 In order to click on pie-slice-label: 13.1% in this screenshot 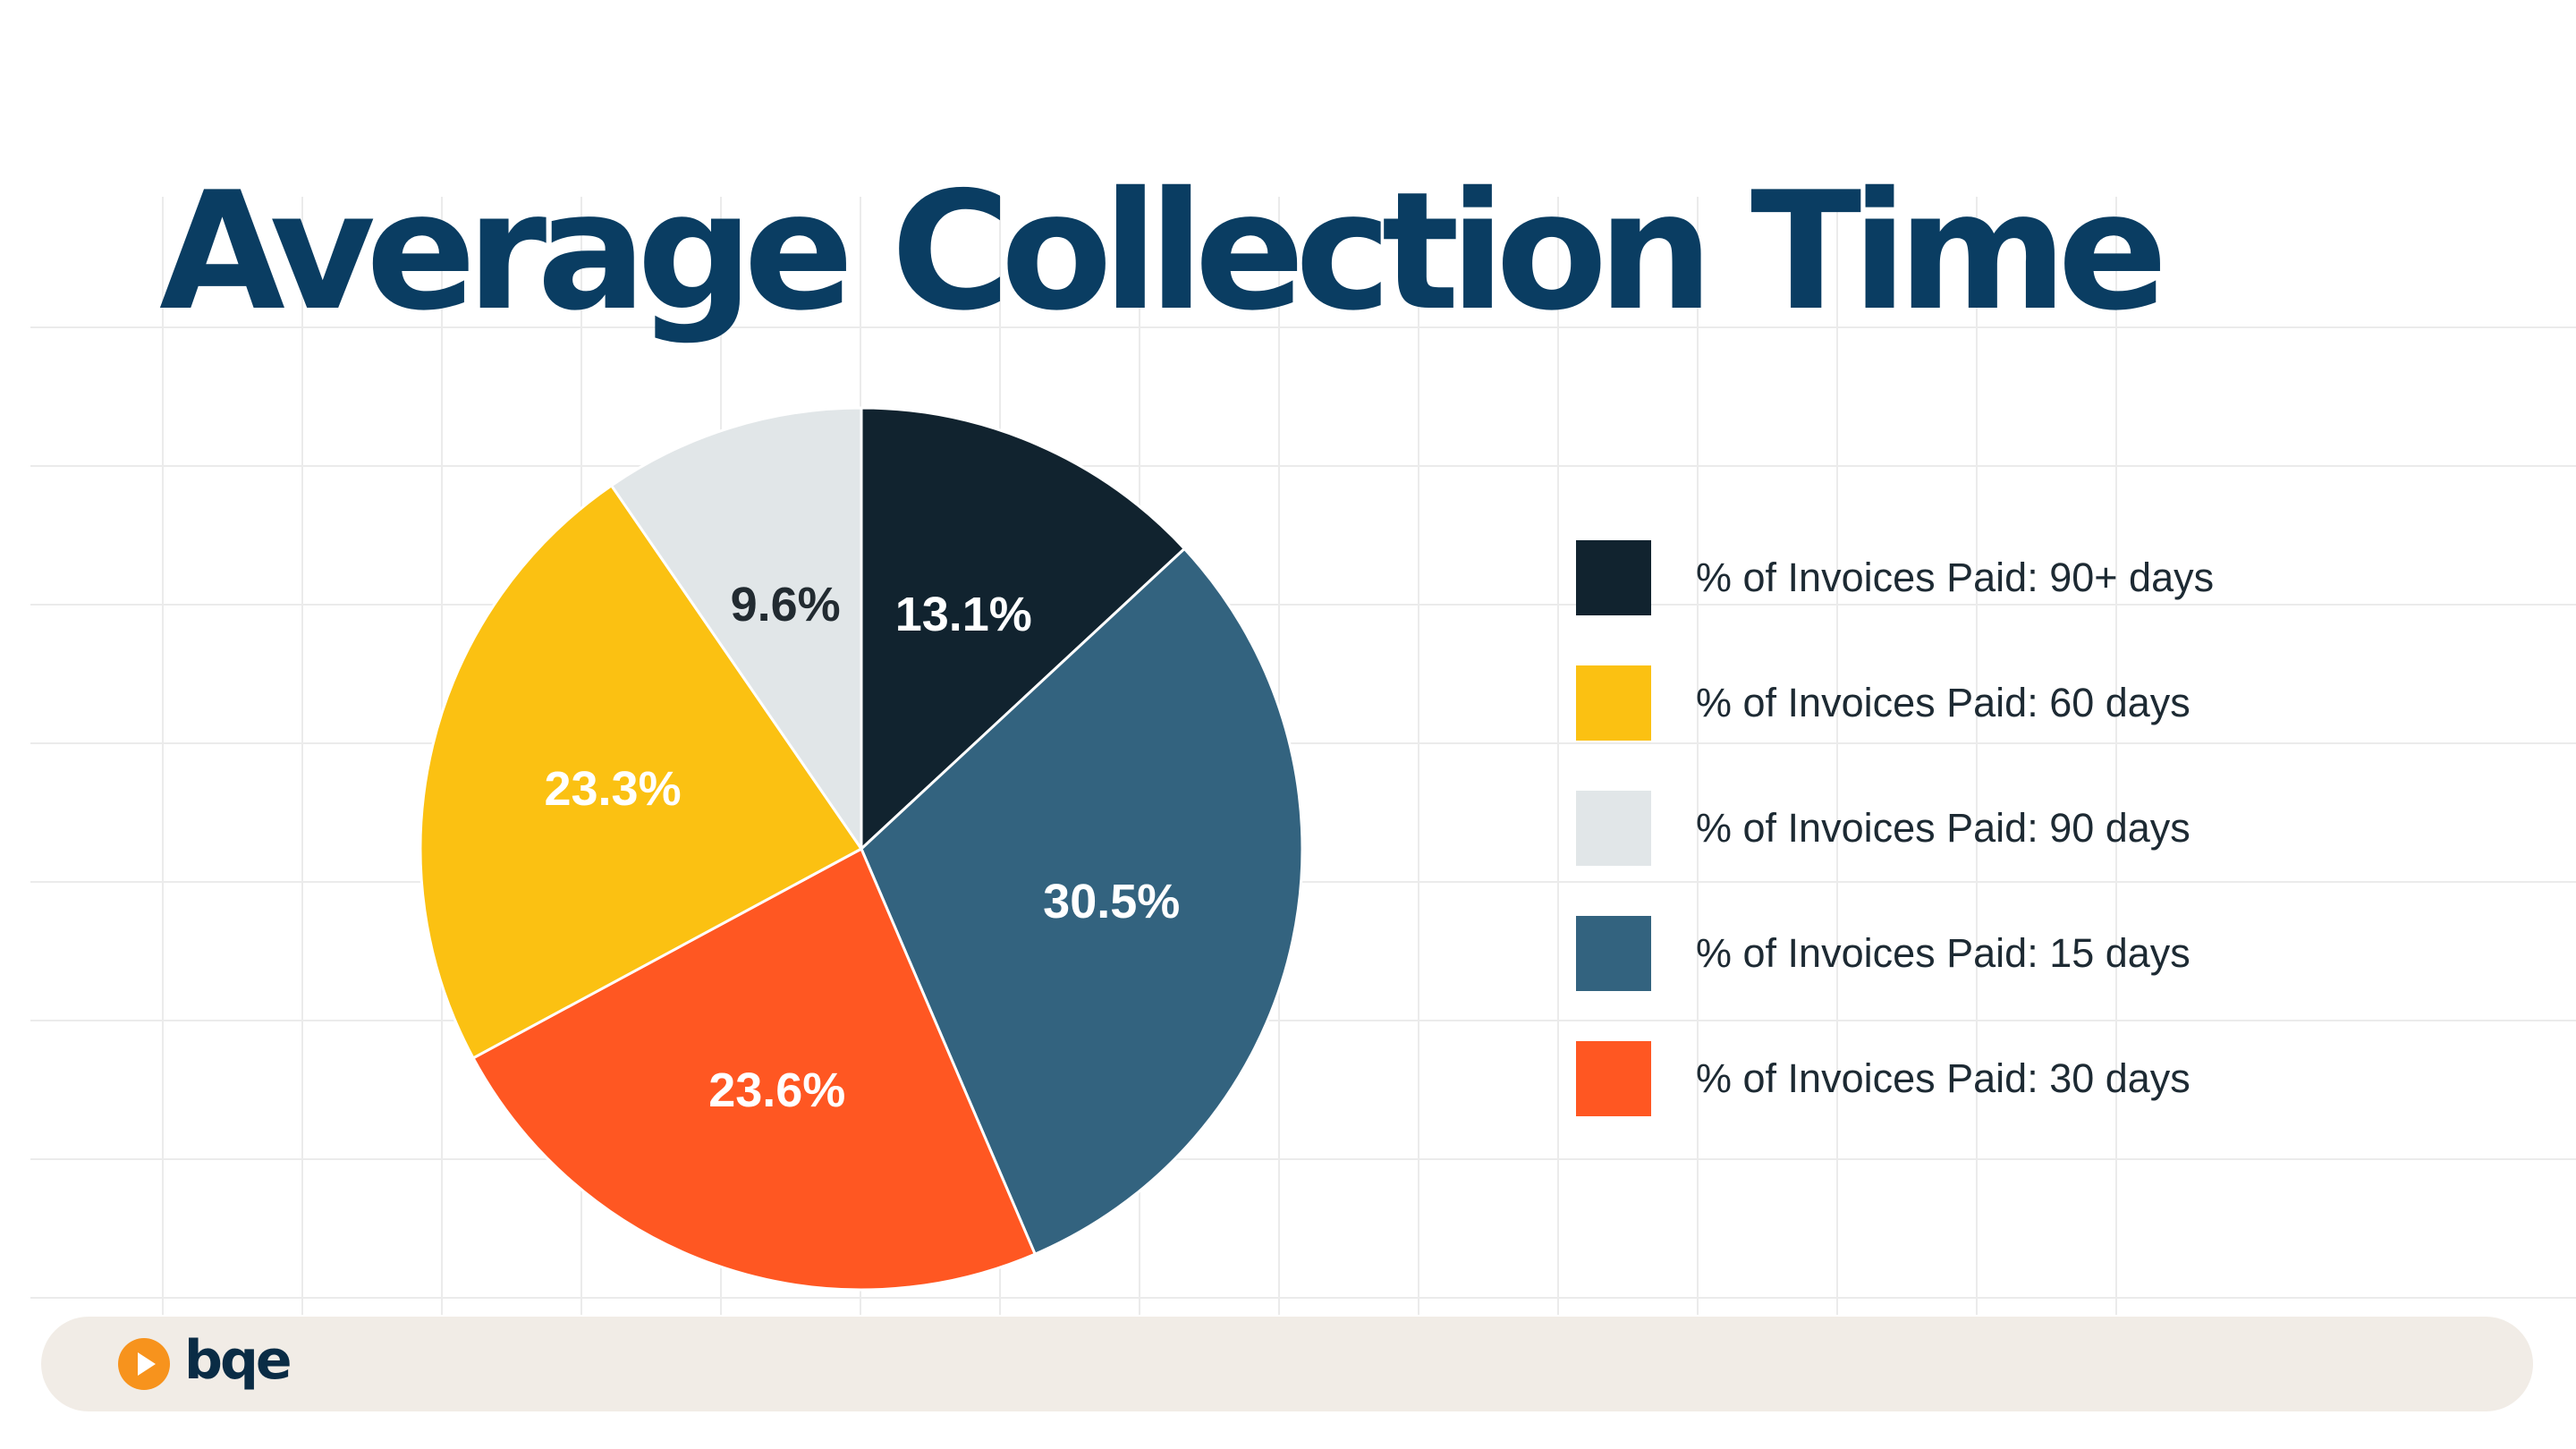, I will do `click(963, 614)`.